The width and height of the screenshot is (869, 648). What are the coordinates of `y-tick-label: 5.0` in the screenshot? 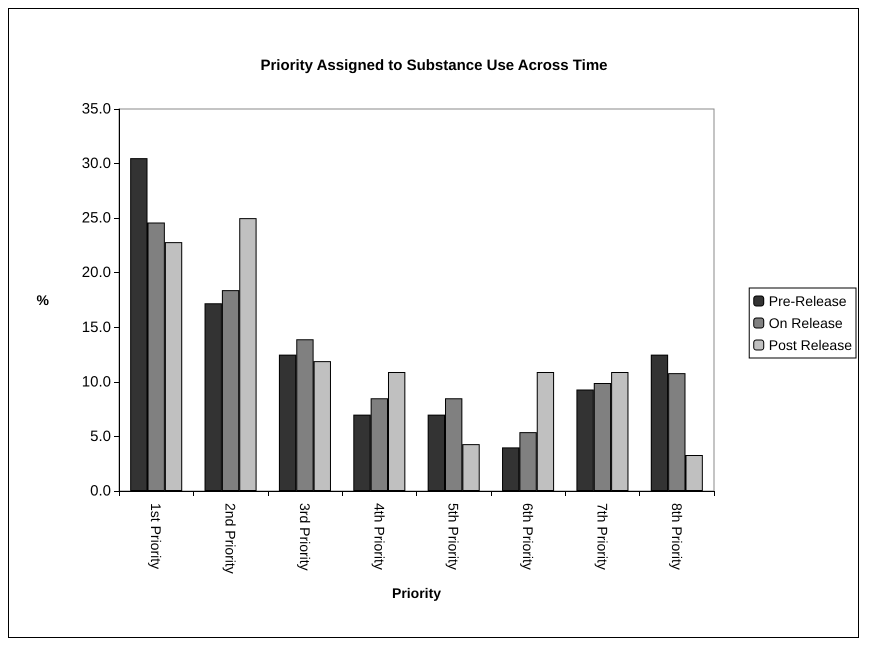 It's located at (100, 436).